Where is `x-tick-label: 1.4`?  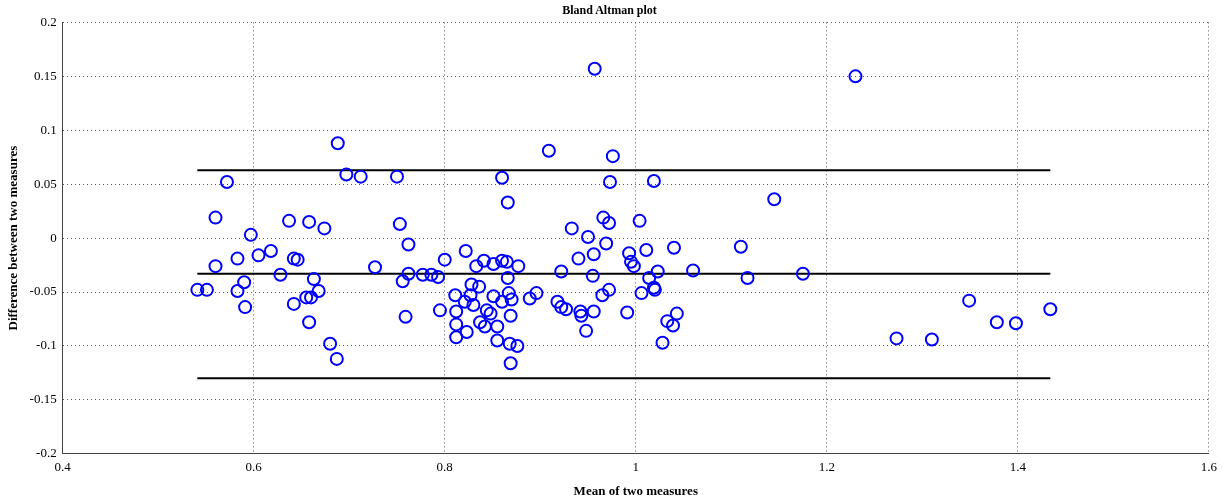
x-tick-label: 1.4 is located at coordinates (1018, 467).